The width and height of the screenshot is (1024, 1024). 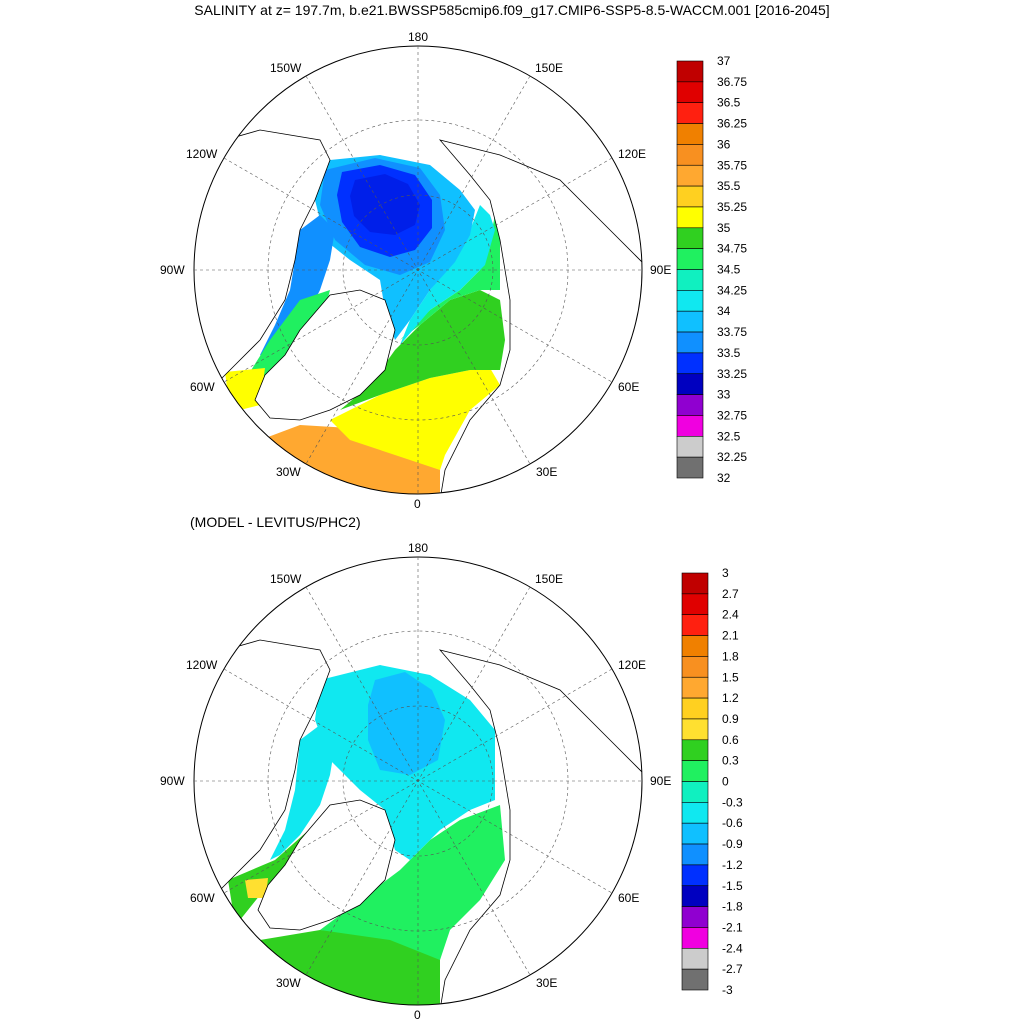 What do you see at coordinates (418, 37) in the screenshot?
I see `label-180: 180` at bounding box center [418, 37].